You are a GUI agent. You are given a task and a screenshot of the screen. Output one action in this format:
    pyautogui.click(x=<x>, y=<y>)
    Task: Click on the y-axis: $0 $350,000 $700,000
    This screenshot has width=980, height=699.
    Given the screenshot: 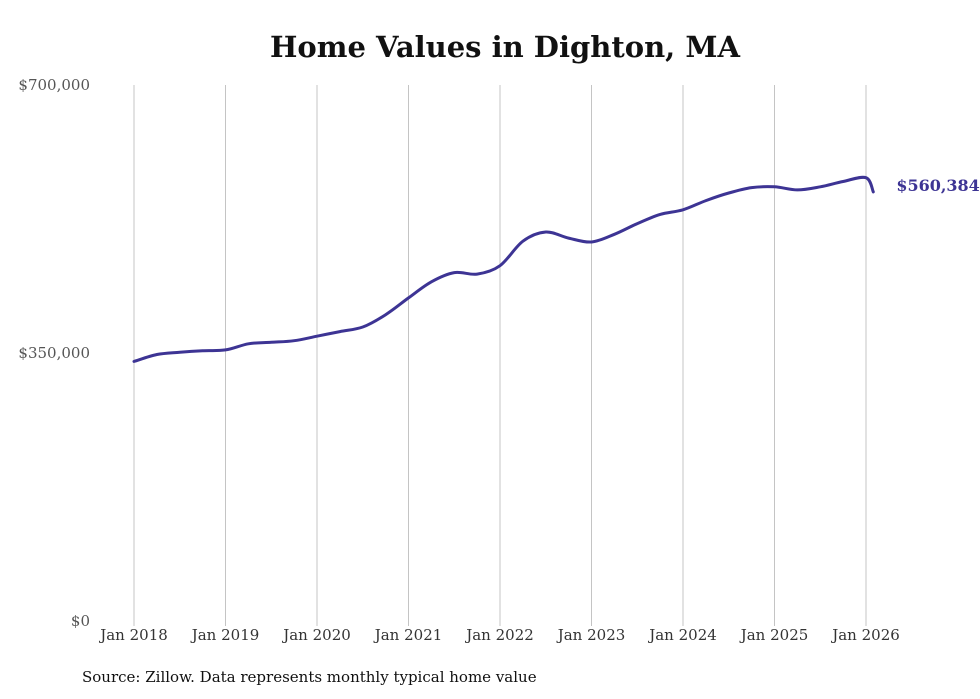 What is the action you would take?
    pyautogui.click(x=54, y=353)
    